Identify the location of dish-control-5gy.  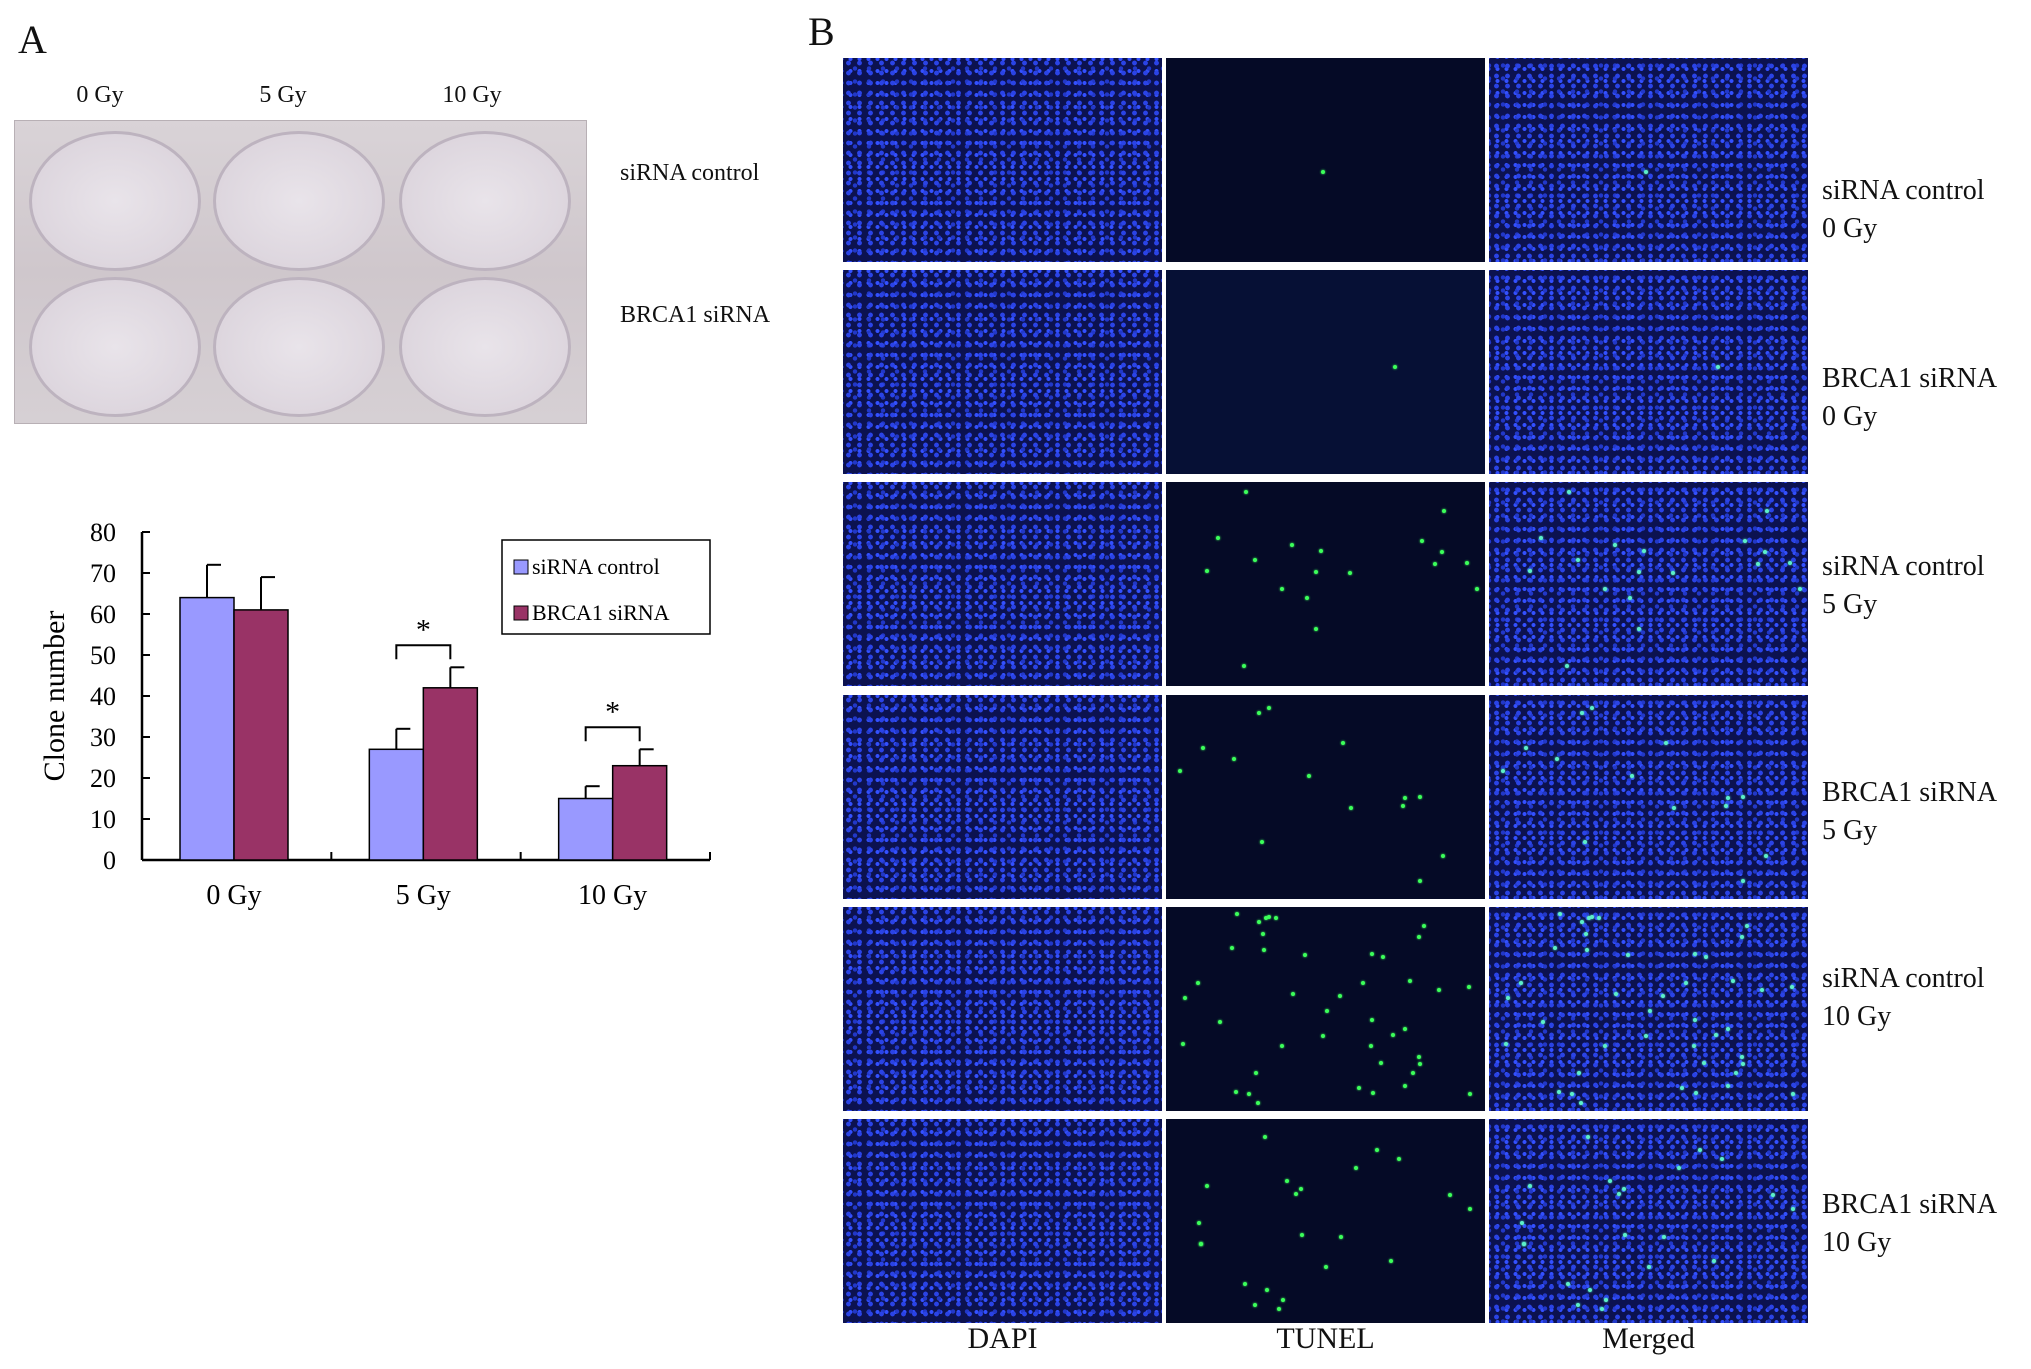
(299, 201).